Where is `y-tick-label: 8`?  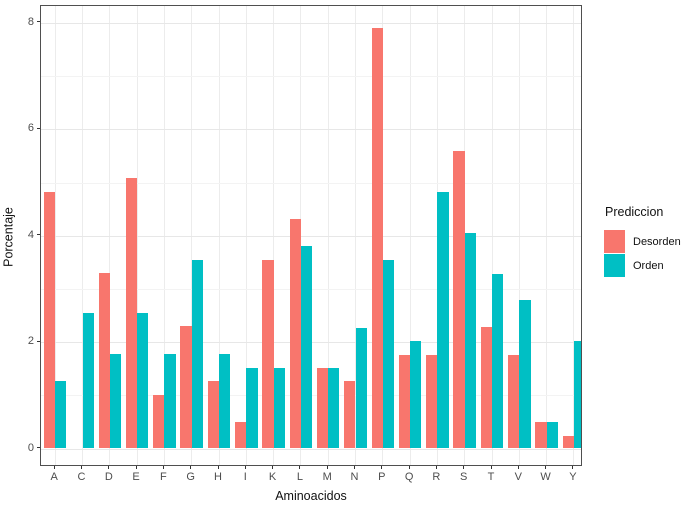
y-tick-label: 8 is located at coordinates (30, 21).